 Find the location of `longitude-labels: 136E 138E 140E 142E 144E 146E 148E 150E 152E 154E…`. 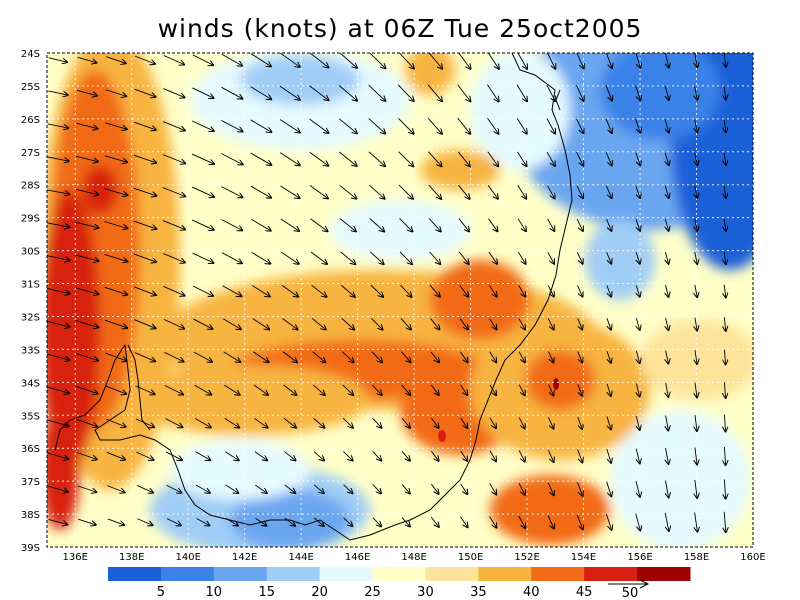

longitude-labels: 136E 138E 140E 142E 144E 146E 148E 150E 152E 154E… is located at coordinates (414, 557).